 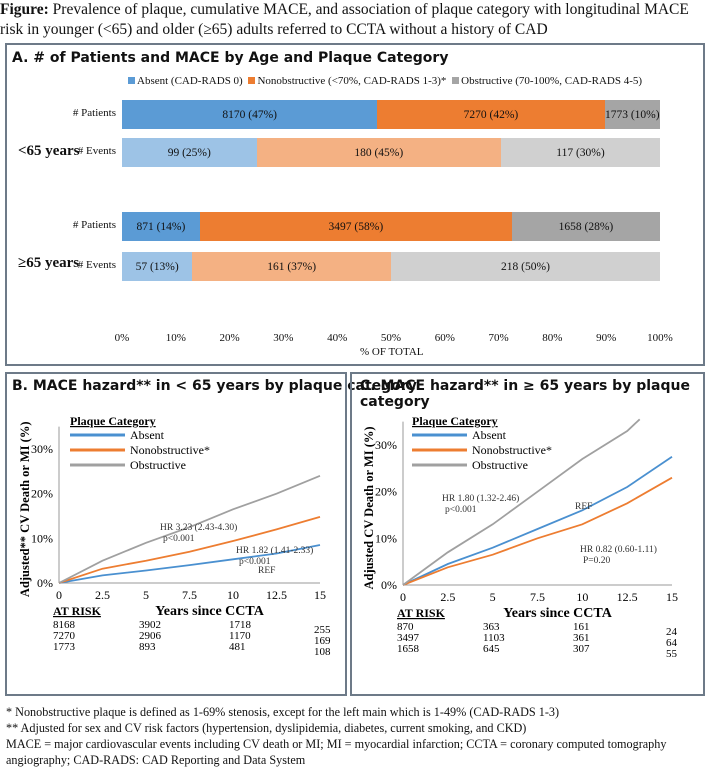 I want to click on at-risk-count: 3902, so click(x=150, y=625).